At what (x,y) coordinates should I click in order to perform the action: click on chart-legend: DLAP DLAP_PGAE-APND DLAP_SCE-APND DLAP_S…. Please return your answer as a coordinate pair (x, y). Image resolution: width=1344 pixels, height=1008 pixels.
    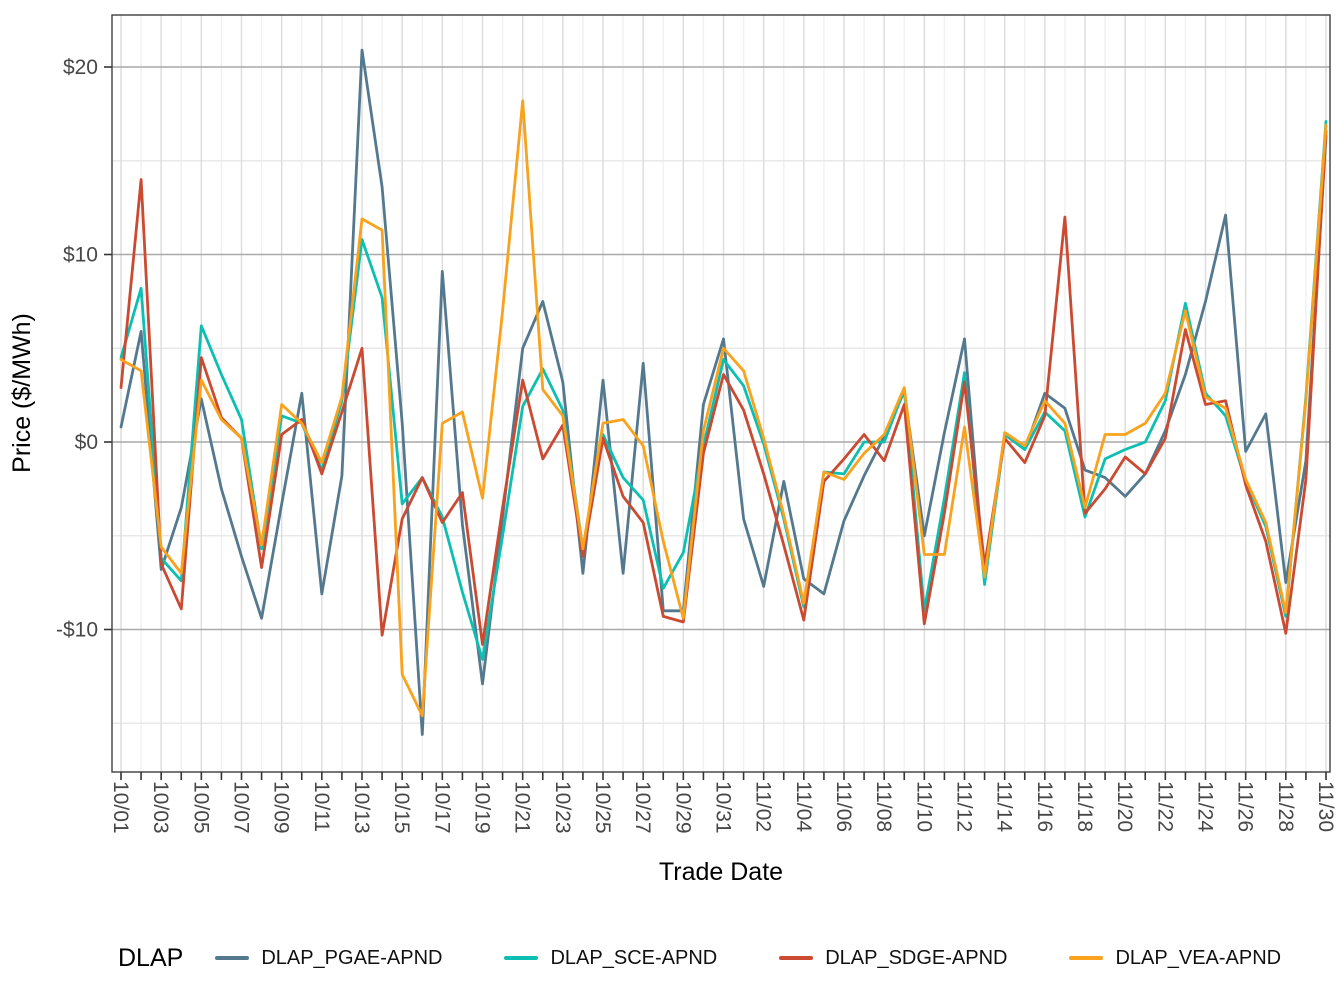
    Looking at the image, I should click on (729, 958).